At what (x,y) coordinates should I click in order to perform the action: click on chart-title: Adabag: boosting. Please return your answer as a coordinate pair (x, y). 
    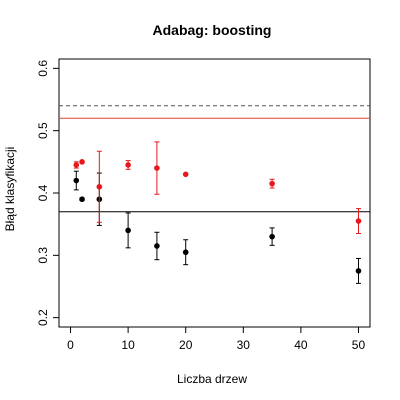
    Looking at the image, I should click on (212, 30).